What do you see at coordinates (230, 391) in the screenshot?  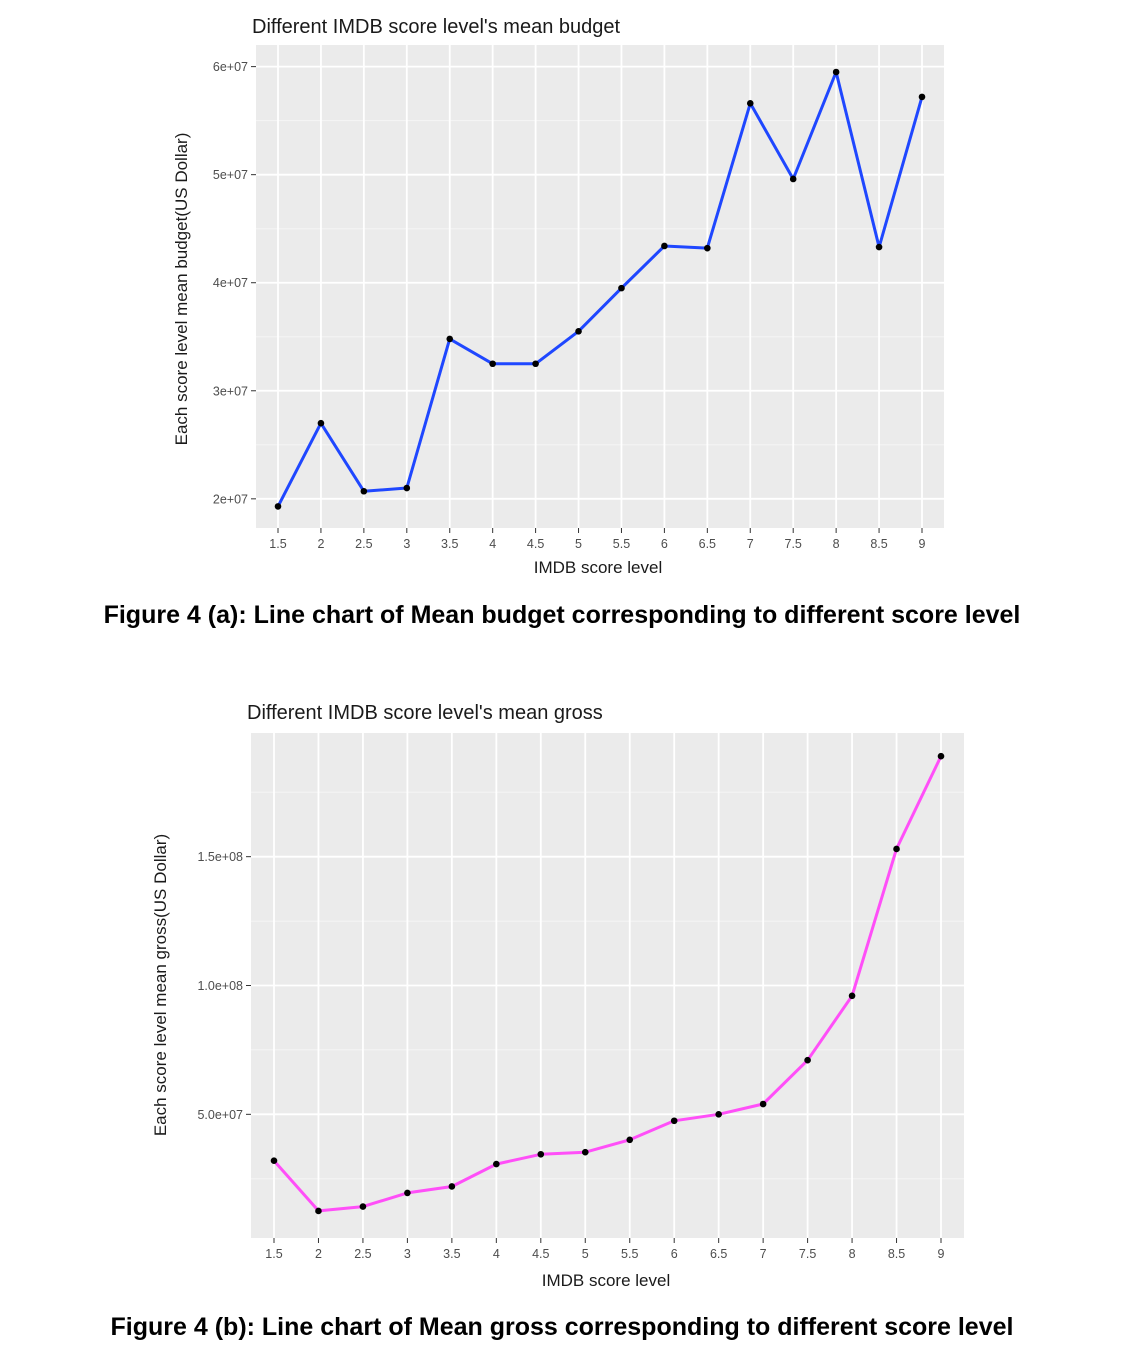 I see `y-tick-label: 3e+07` at bounding box center [230, 391].